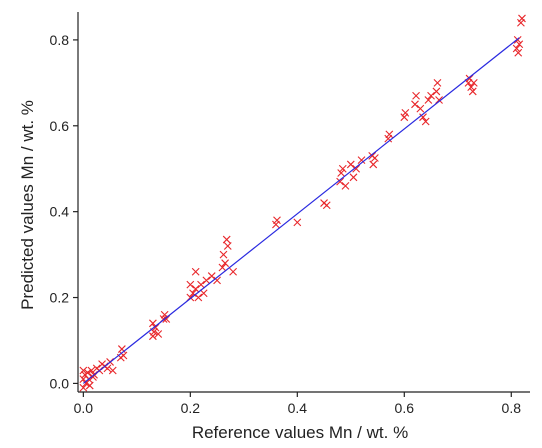  I want to click on y-tick-label: 0.6, so click(60, 126).